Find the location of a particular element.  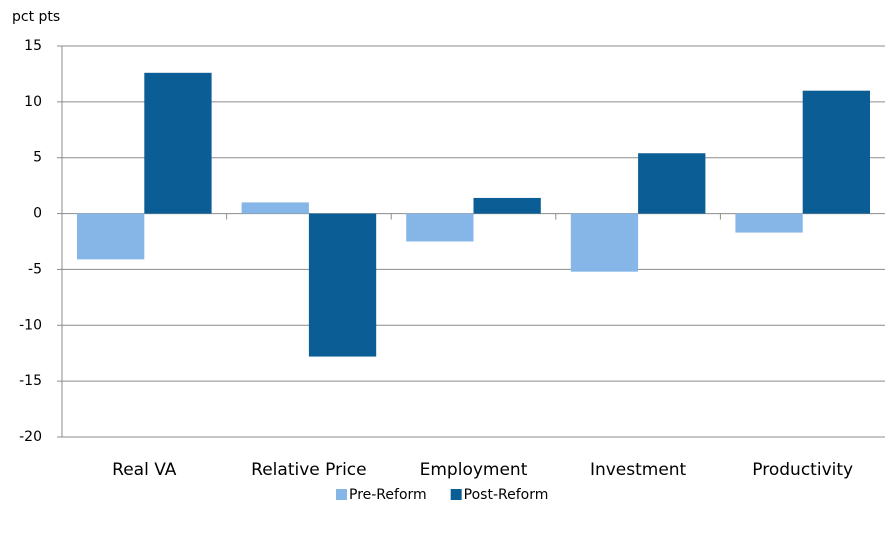

y-tick-label: 15 is located at coordinates (33, 46).